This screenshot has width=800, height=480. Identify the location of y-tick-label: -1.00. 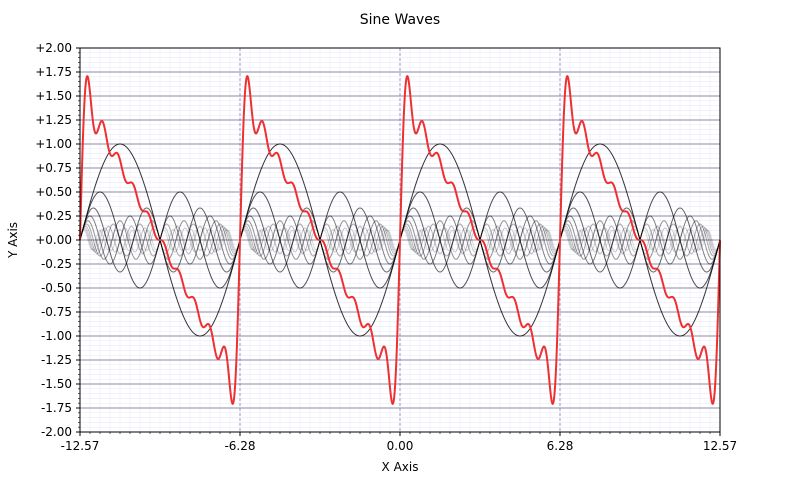
(56, 336).